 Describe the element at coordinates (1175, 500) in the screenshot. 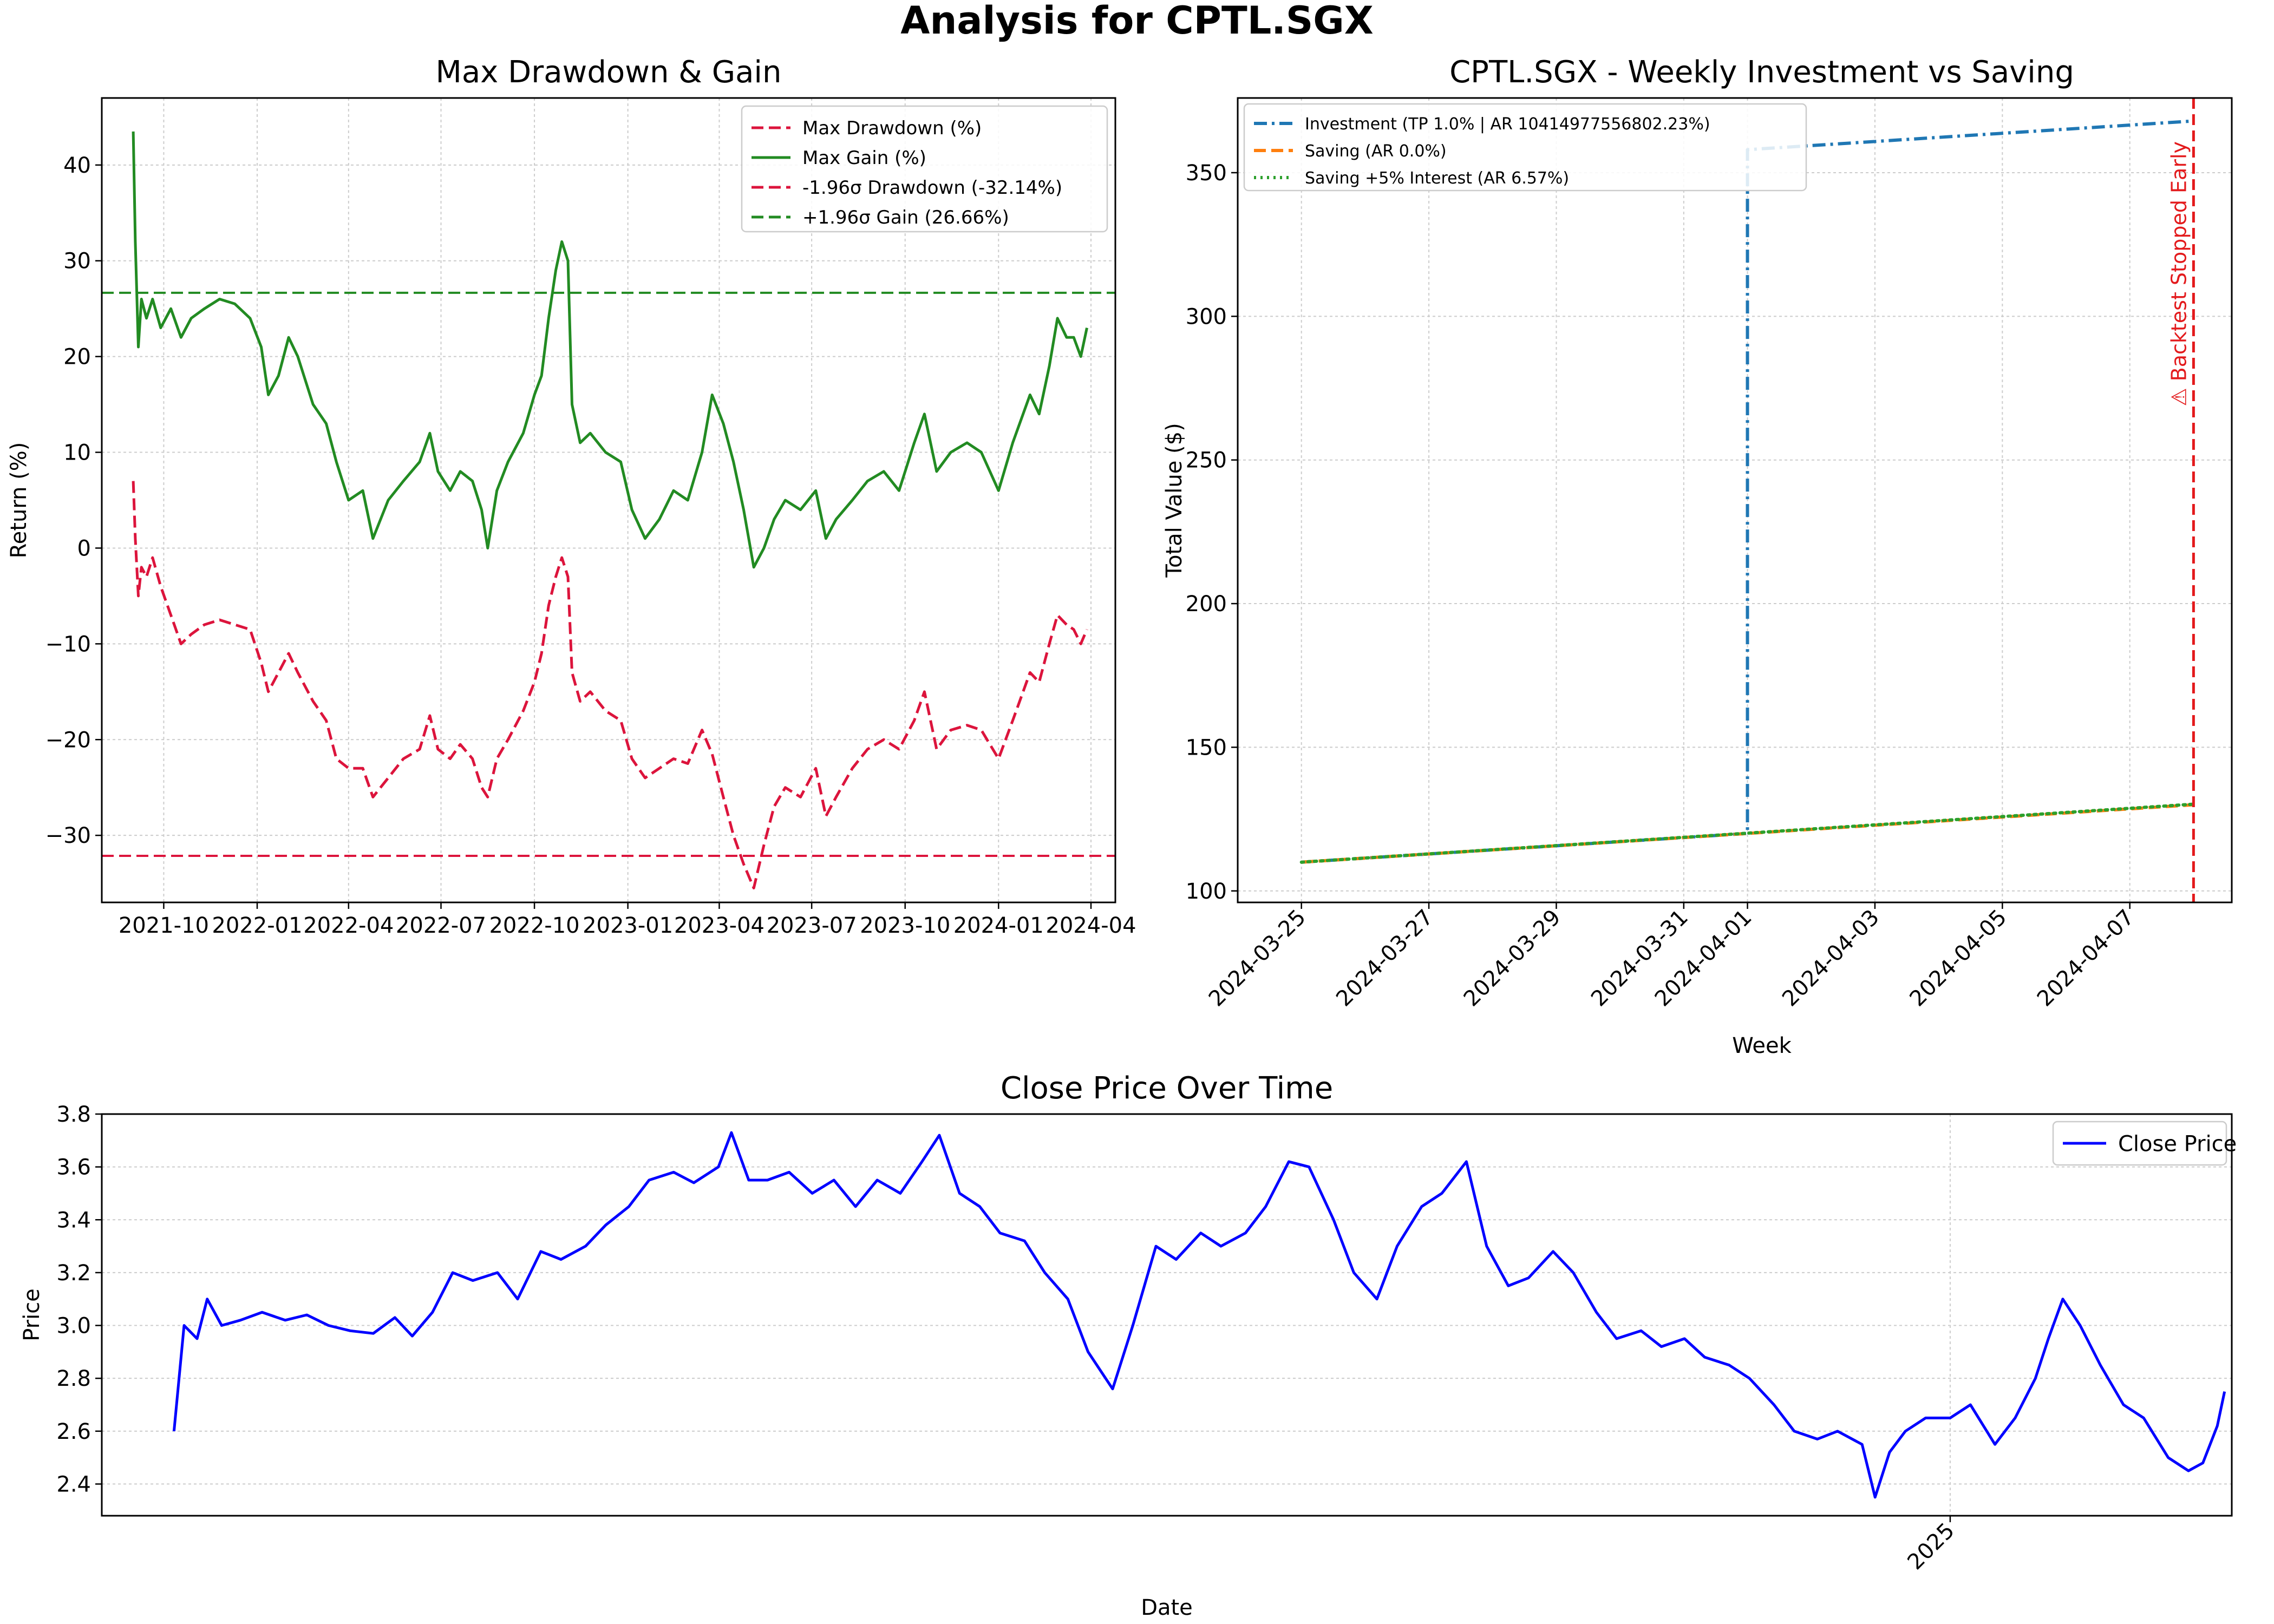

I see `investment-ylabel: Total Value ($)` at that location.